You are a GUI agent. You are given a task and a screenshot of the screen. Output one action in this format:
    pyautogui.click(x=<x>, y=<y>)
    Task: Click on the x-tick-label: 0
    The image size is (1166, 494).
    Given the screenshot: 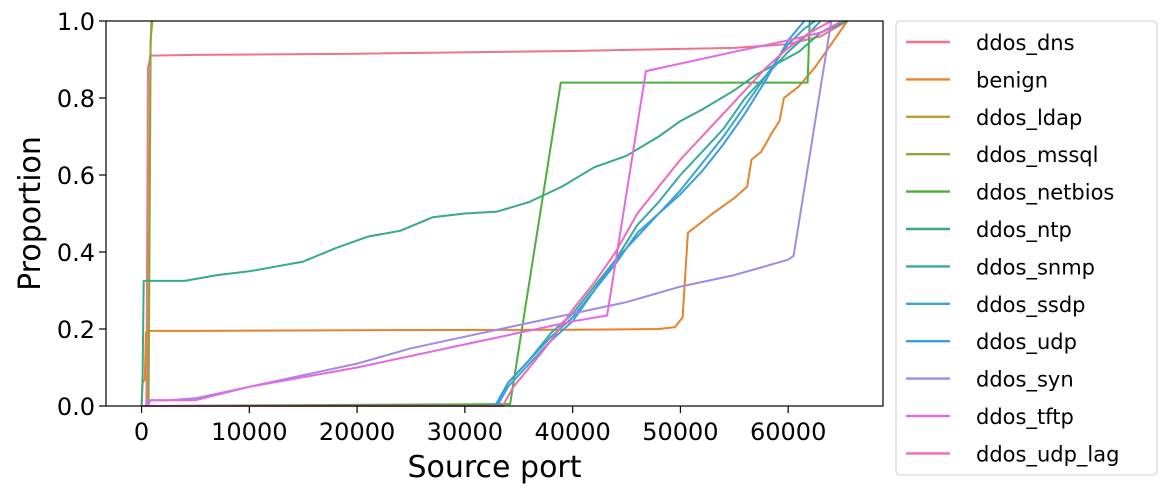 What is the action you would take?
    pyautogui.click(x=141, y=432)
    